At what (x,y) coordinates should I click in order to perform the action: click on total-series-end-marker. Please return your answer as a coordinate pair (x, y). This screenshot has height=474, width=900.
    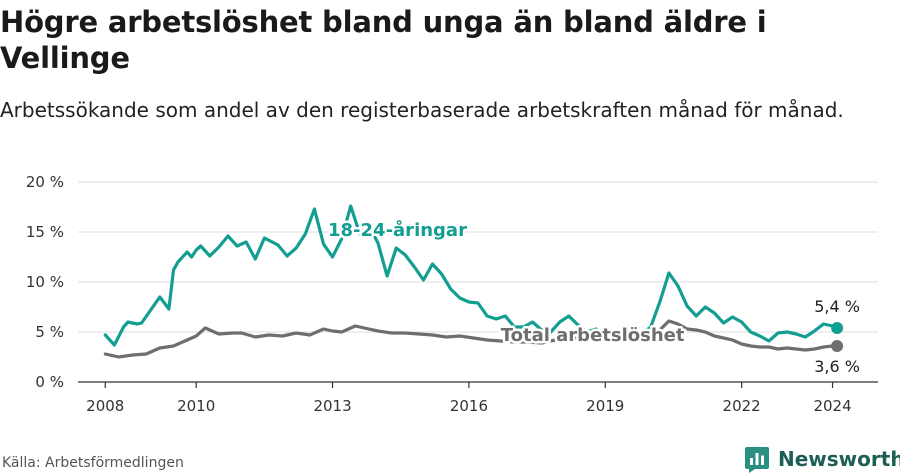
    Looking at the image, I should click on (837, 346).